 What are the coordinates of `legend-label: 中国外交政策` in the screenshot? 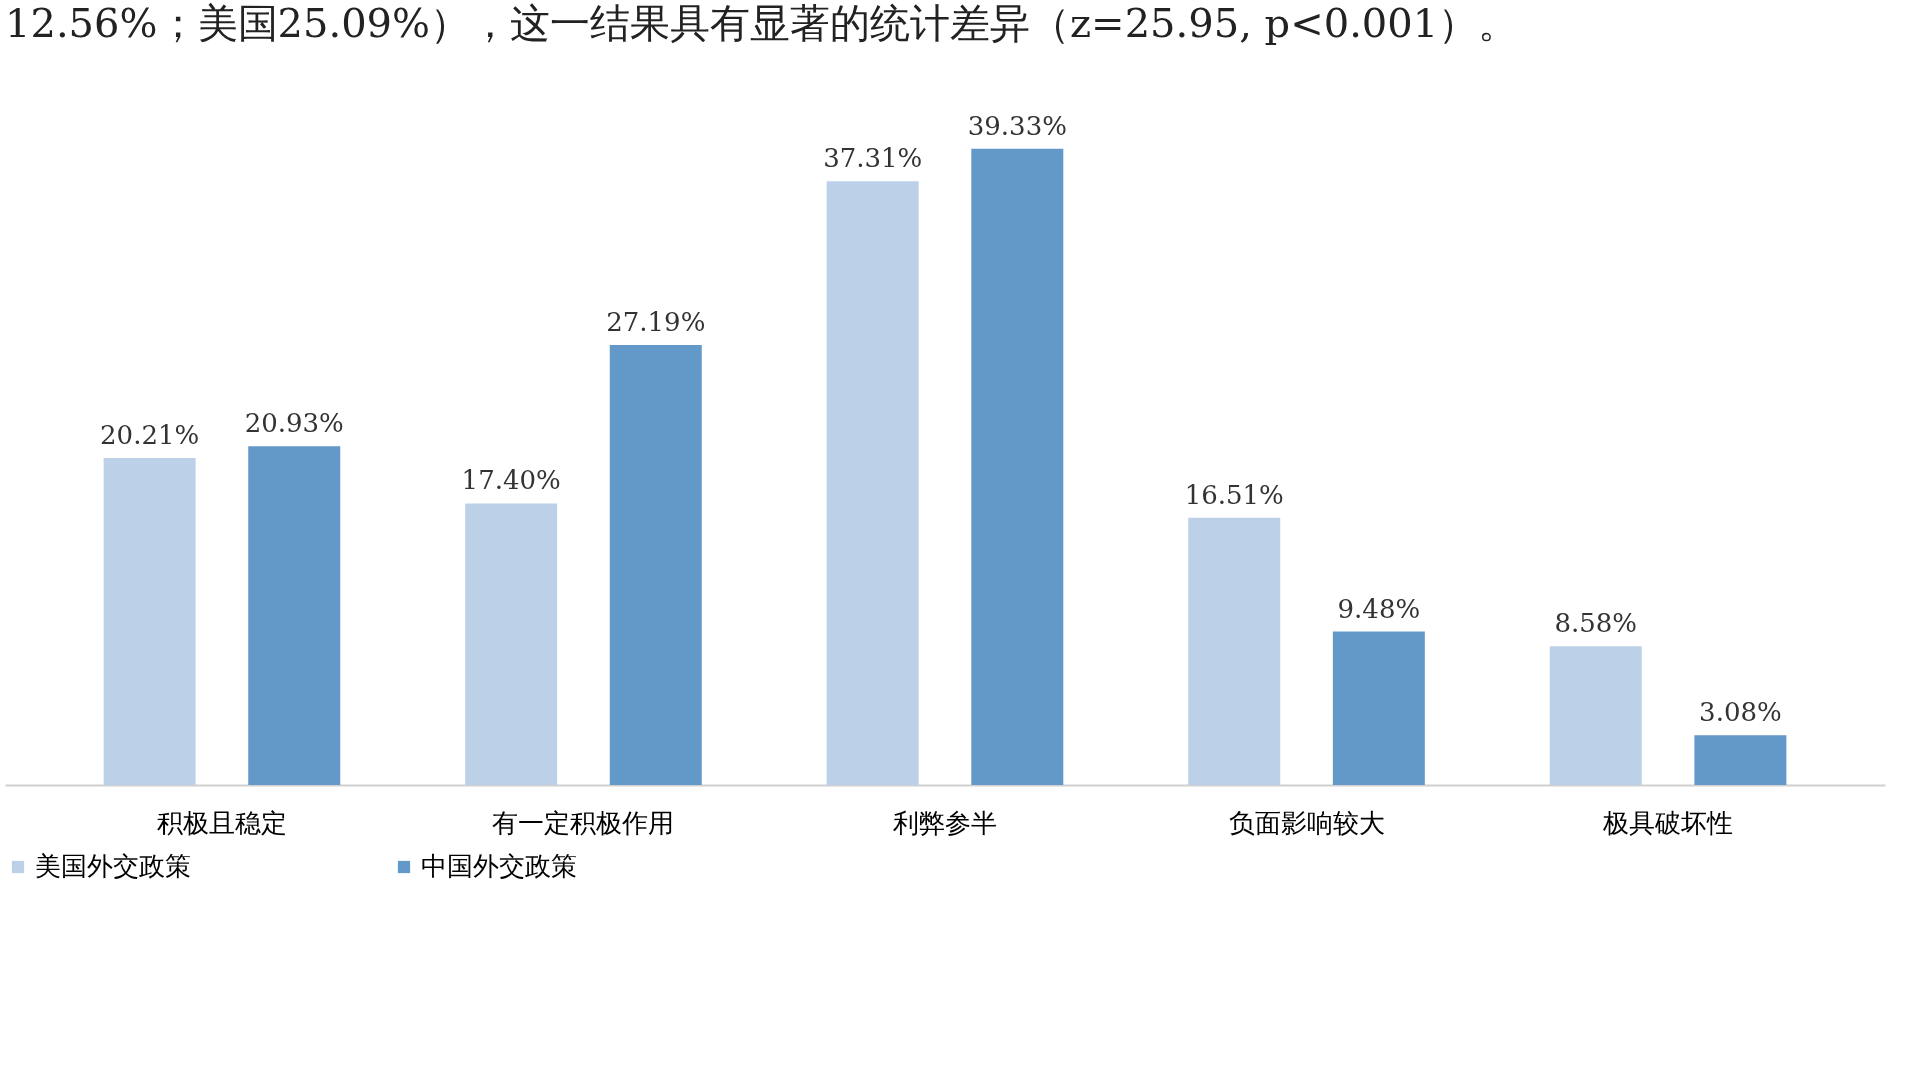 It's located at (499, 866).